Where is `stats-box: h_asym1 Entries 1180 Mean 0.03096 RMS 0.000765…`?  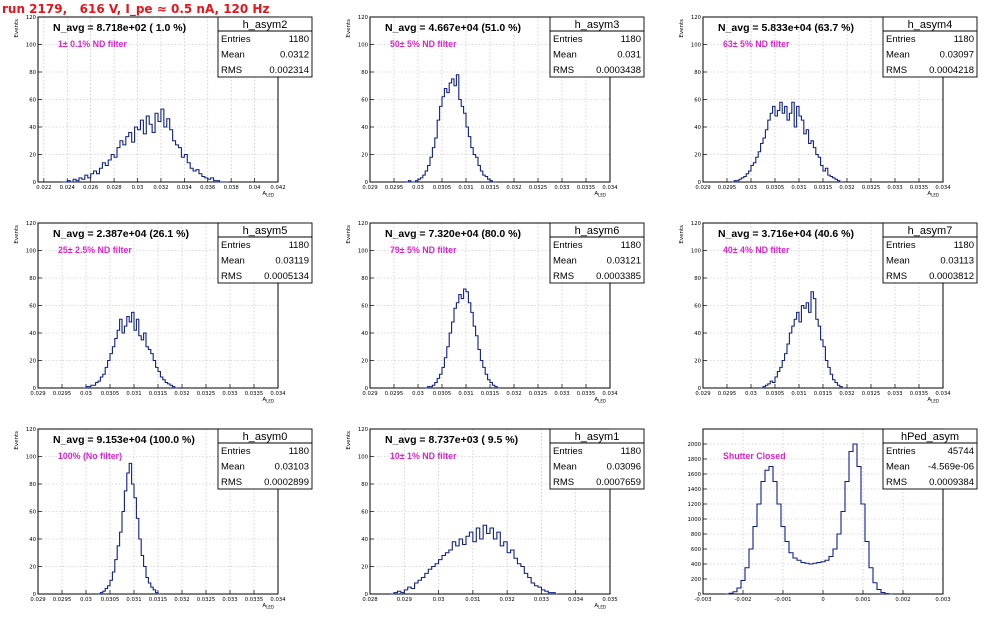 stats-box: h_asym1 Entries 1180 Mean 0.03096 RMS 0.000765… is located at coordinates (597, 459).